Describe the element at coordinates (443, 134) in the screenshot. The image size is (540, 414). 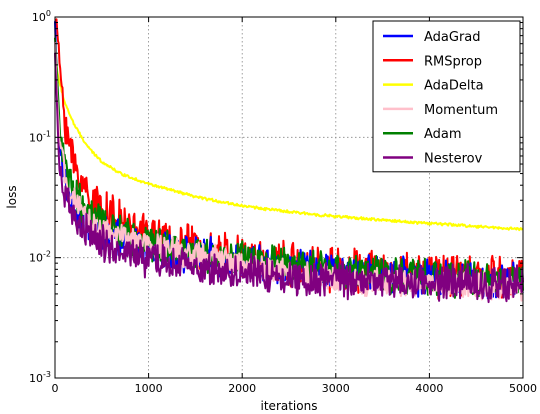
I see `legend-label-adam: Adam` at that location.